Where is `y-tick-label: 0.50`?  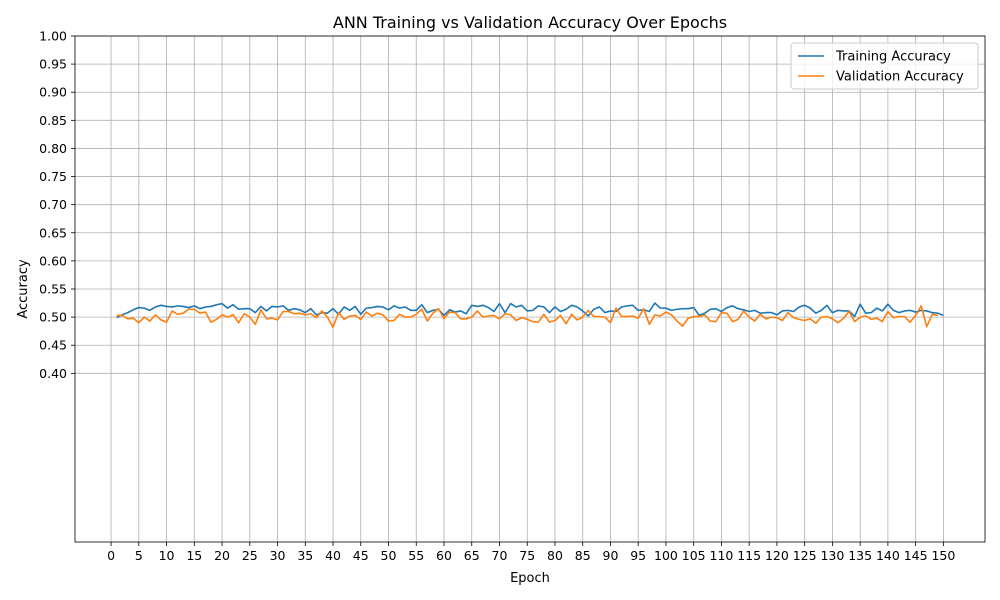
y-tick-label: 0.50 is located at coordinates (53, 317).